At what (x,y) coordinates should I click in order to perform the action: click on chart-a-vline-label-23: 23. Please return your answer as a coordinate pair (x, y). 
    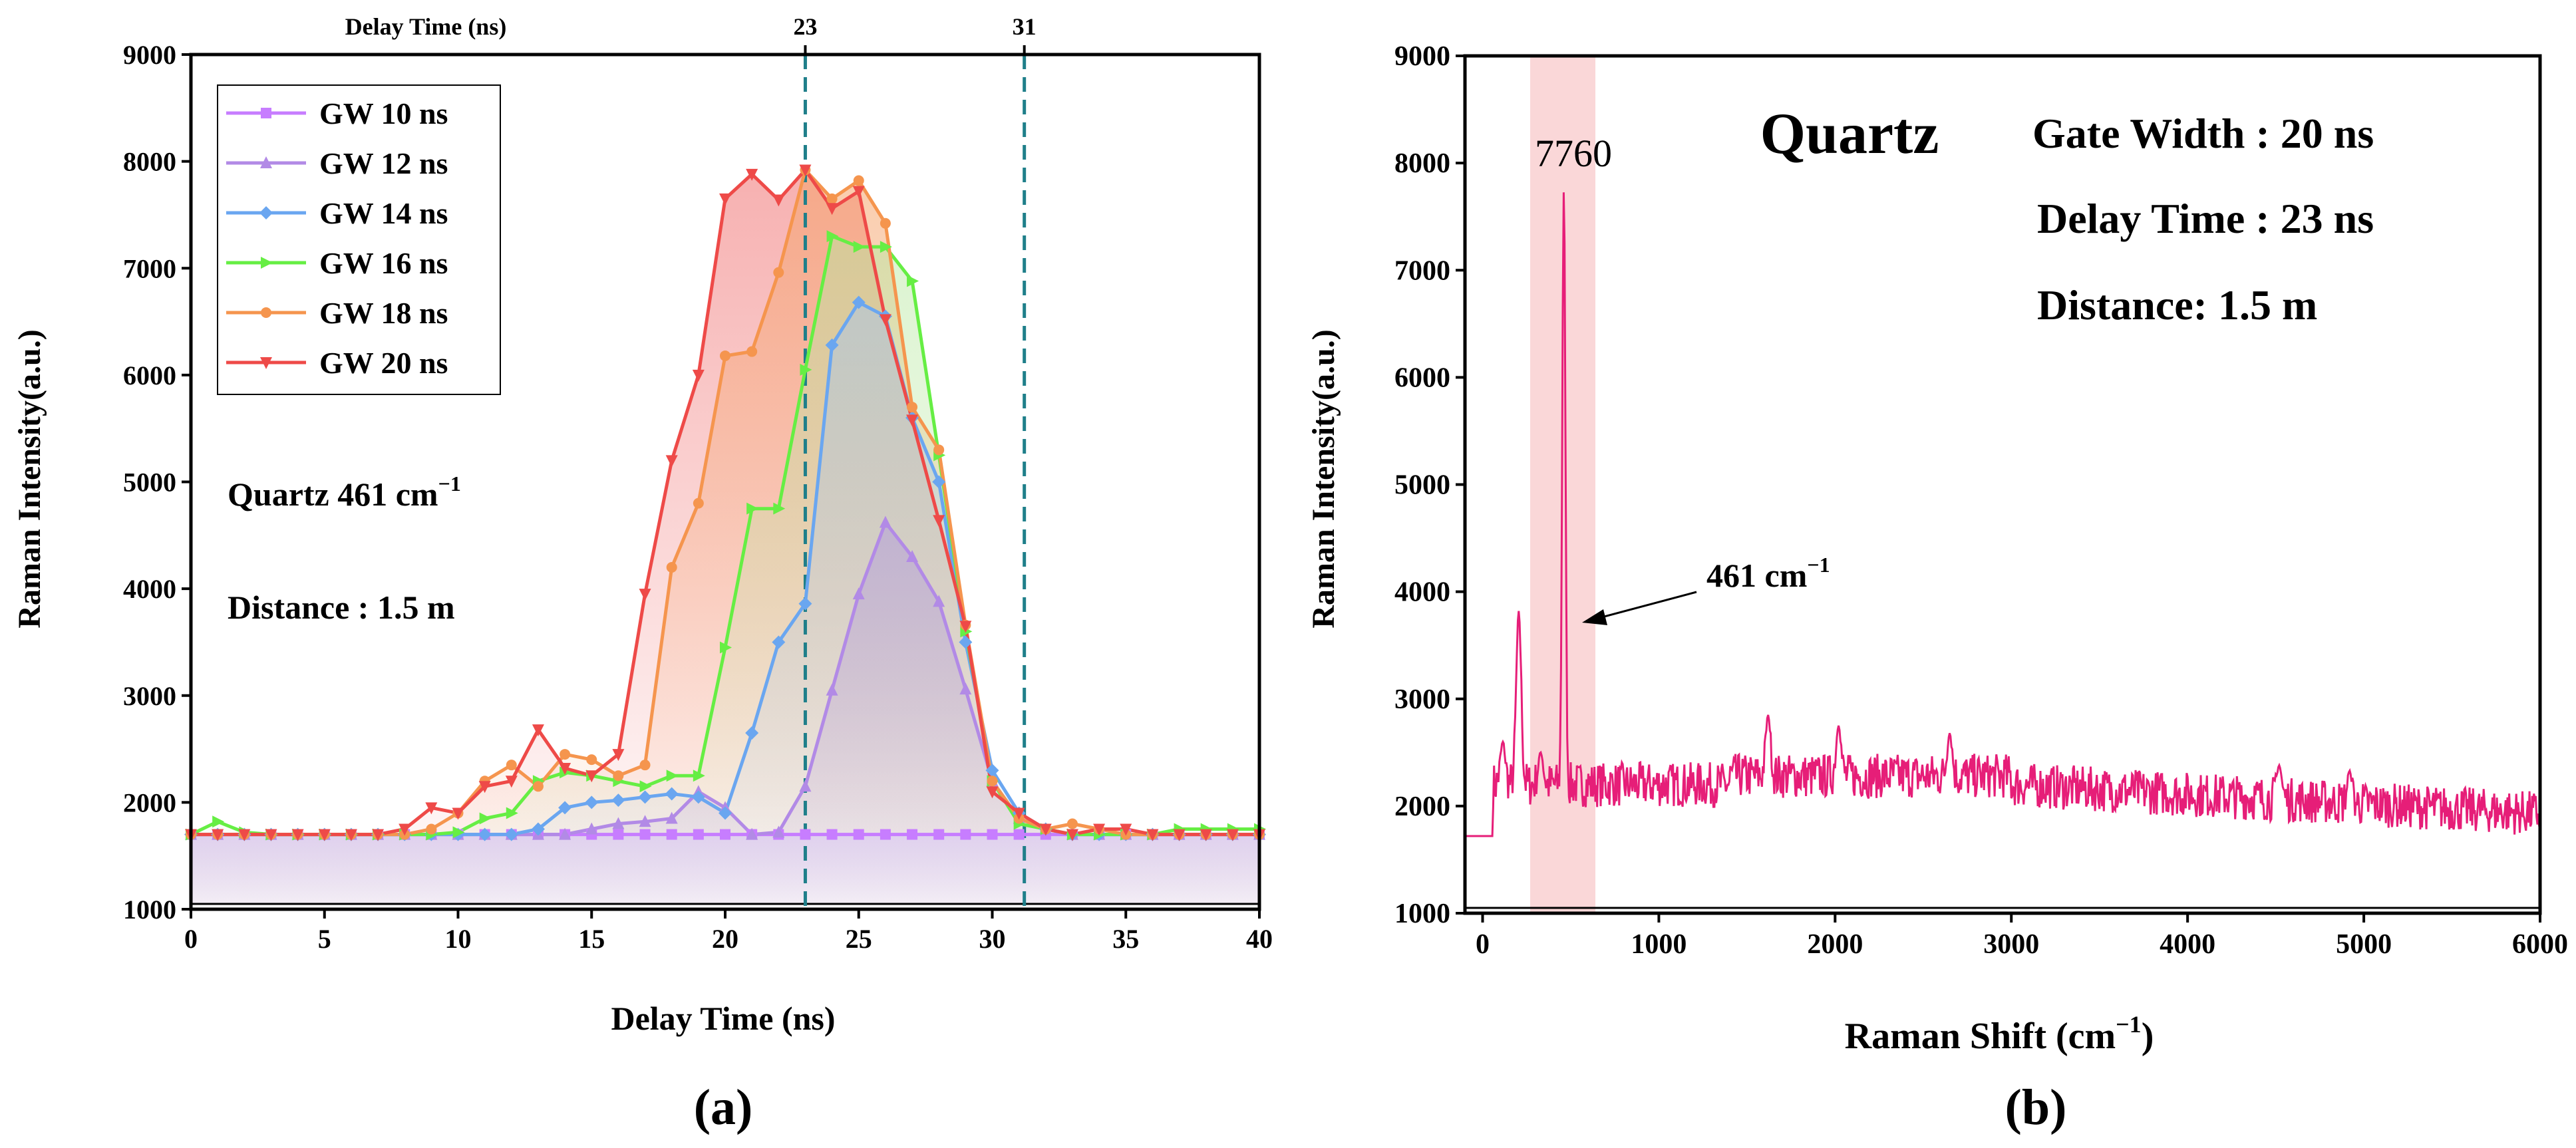
    Looking at the image, I should click on (805, 26).